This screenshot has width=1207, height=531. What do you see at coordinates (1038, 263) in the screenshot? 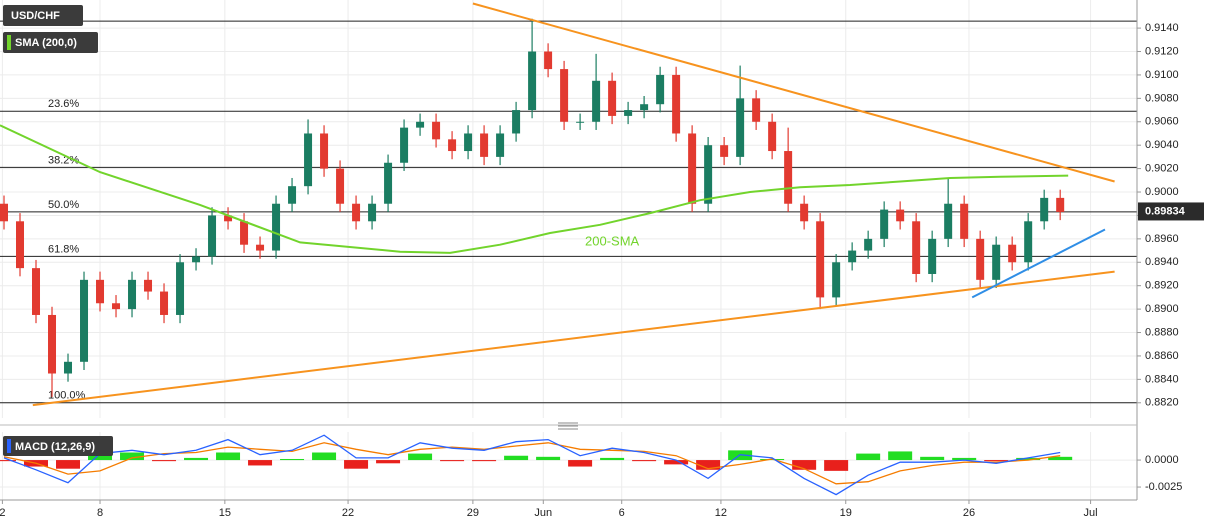
I see `trend-line` at bounding box center [1038, 263].